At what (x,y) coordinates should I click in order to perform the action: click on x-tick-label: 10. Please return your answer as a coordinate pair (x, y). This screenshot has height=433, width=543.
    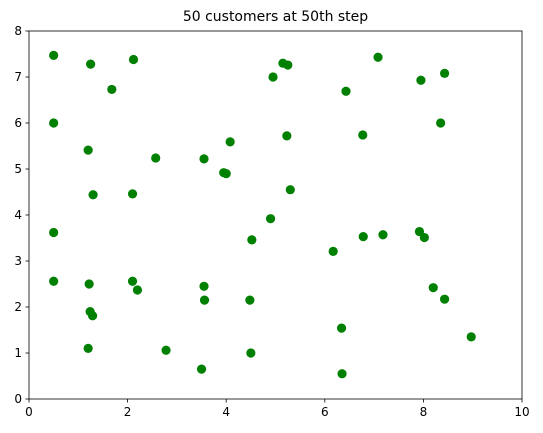
    Looking at the image, I should click on (521, 412).